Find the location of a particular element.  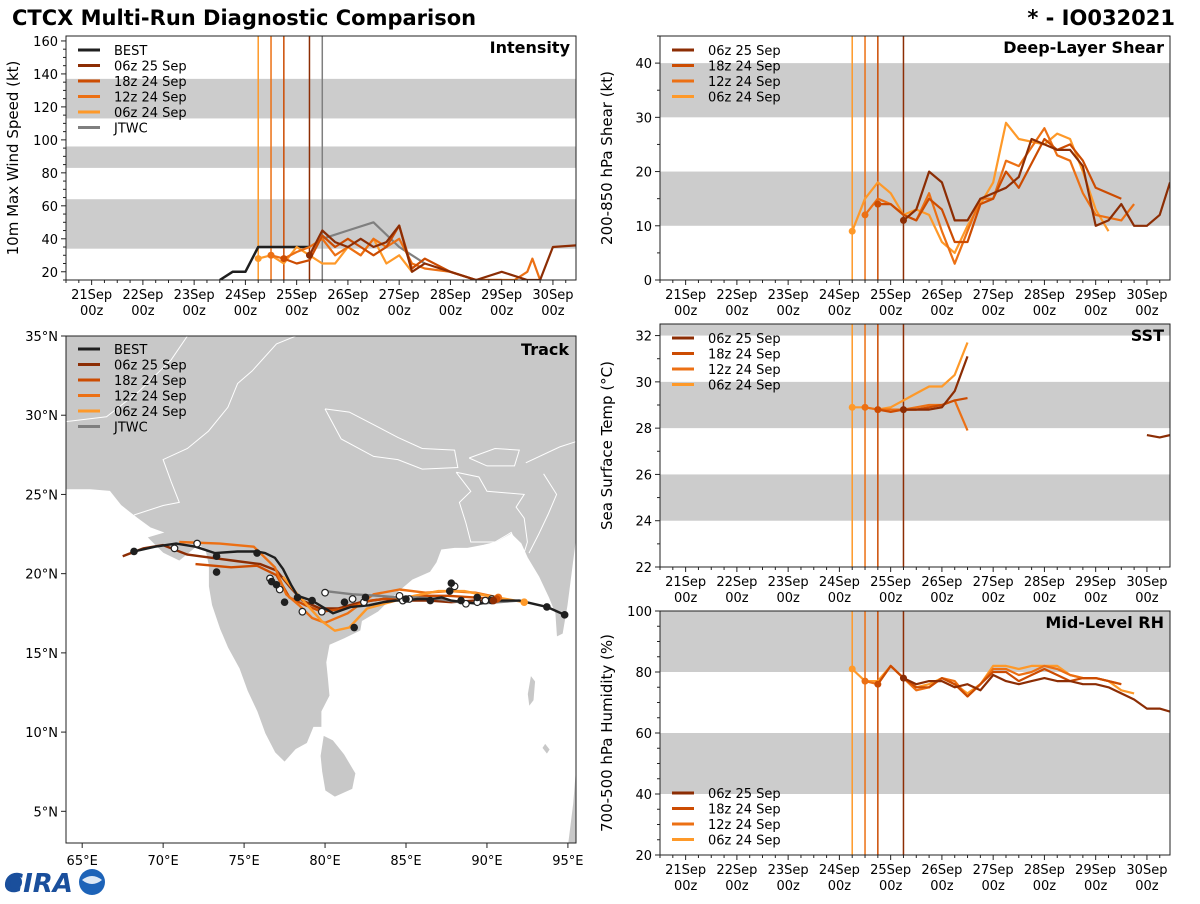

lon-tick-label: 80°E is located at coordinates (324, 861).